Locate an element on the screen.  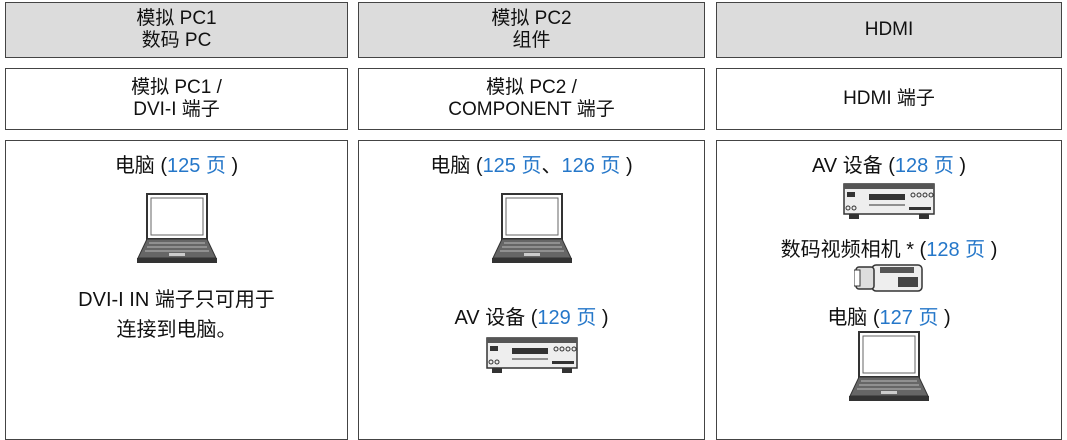
page-link: 129 页 is located at coordinates (567, 318).